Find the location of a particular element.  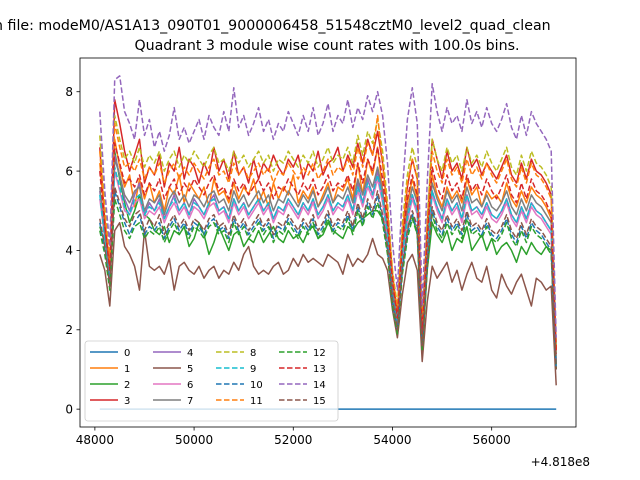

x-tick-label: 50000 is located at coordinates (194, 440).